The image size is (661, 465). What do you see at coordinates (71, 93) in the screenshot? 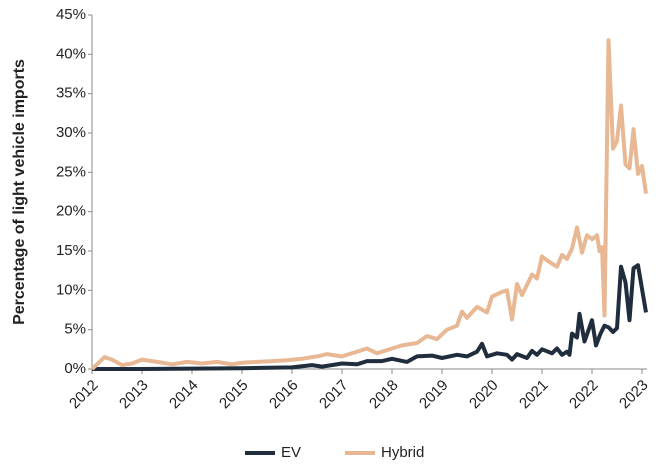
I see `y-tick-label: 35%` at bounding box center [71, 93].